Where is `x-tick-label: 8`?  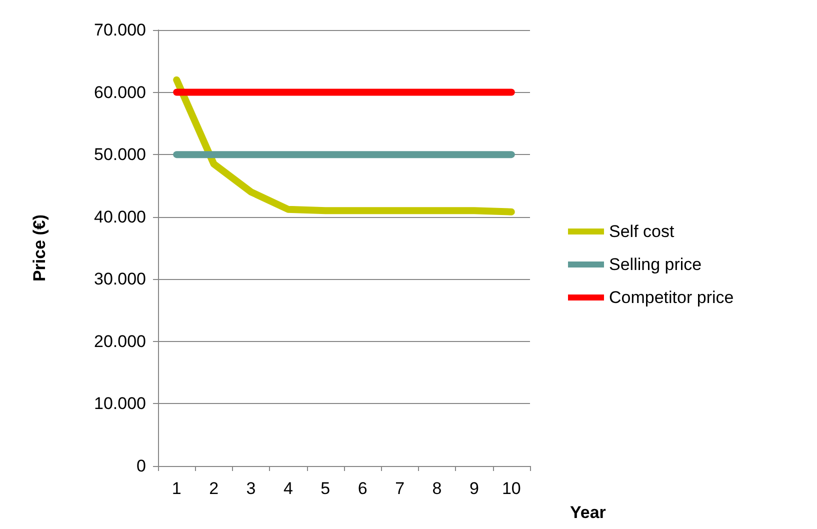 x-tick-label: 8 is located at coordinates (437, 488).